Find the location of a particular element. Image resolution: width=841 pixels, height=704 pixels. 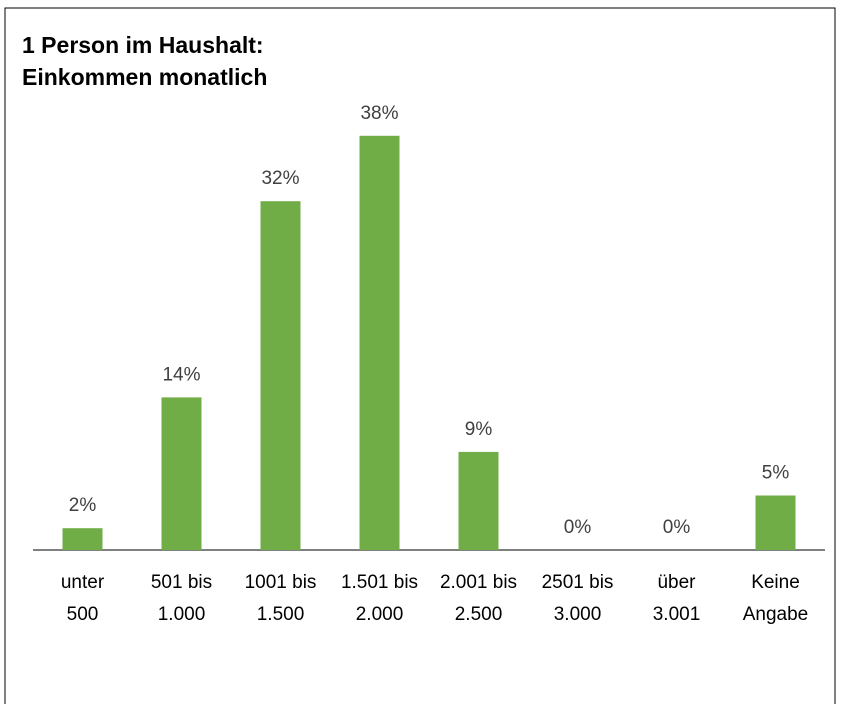

x-tick-label: Angabe is located at coordinates (776, 614).